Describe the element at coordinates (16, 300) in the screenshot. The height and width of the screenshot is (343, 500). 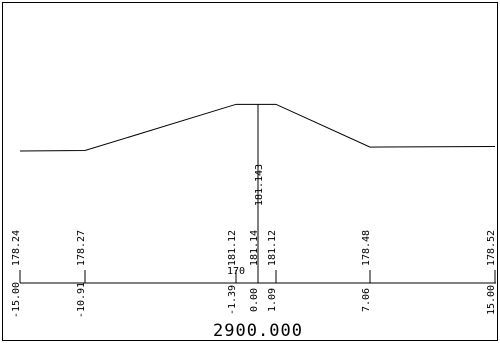
I see `offset-label: -15.00` at that location.